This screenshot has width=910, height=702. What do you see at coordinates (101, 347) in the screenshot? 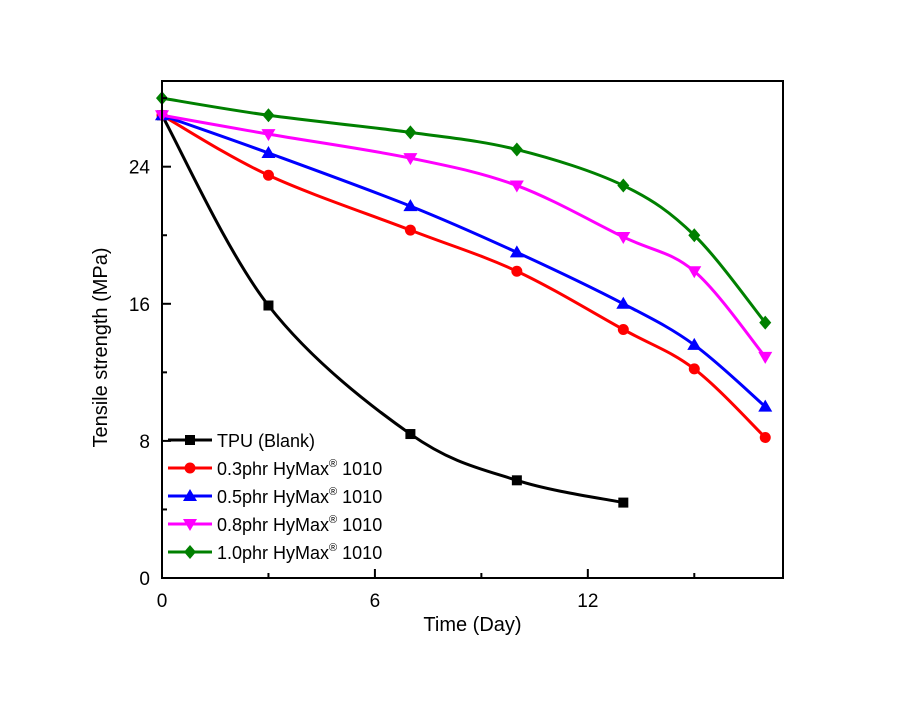
I see `y-axis-label: Tensile strength (MPa)` at bounding box center [101, 347].